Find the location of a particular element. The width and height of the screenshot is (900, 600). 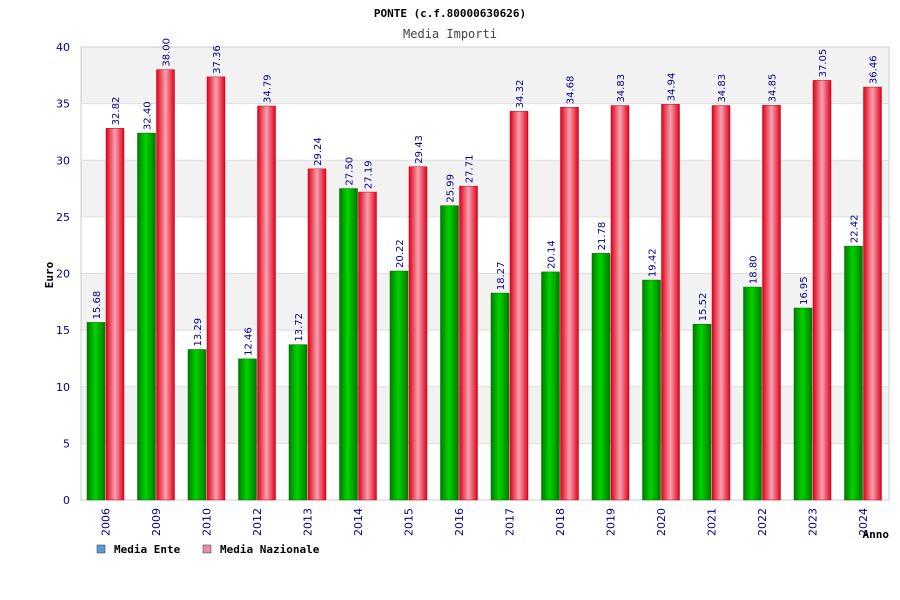

chart-subtitle: Media Importi is located at coordinates (450, 34).